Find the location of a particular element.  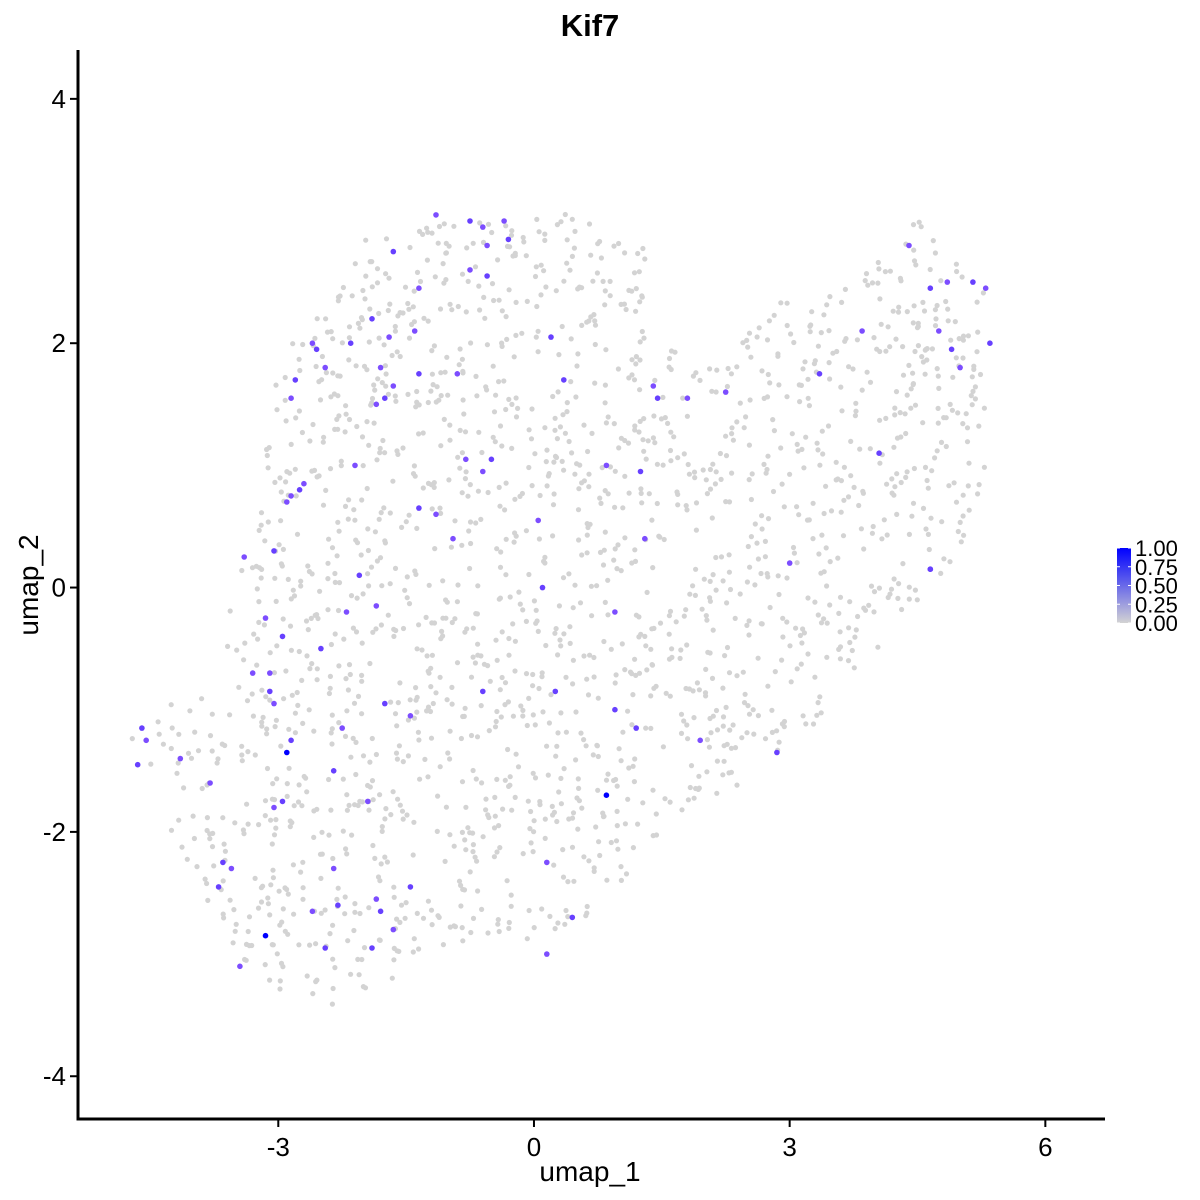

y-tick-label: -4 is located at coordinates (54, 1076).